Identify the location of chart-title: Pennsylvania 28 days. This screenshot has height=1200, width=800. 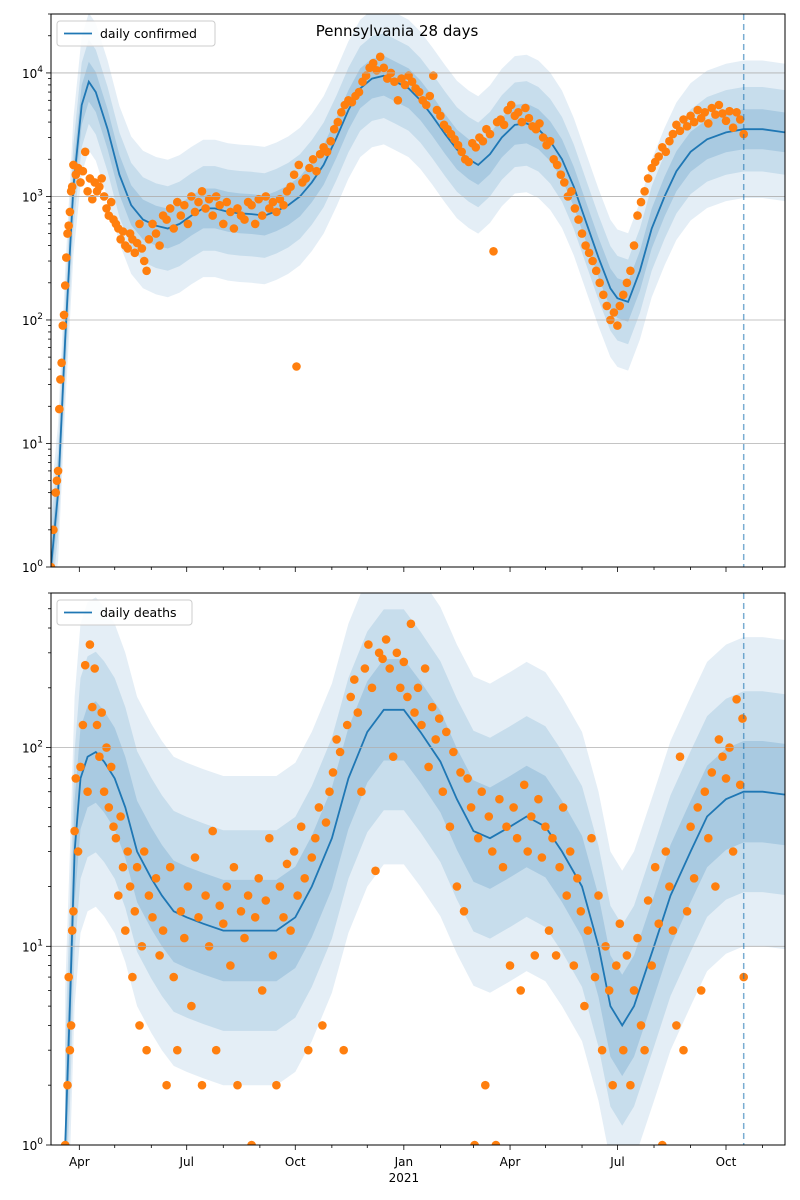
(397, 31).